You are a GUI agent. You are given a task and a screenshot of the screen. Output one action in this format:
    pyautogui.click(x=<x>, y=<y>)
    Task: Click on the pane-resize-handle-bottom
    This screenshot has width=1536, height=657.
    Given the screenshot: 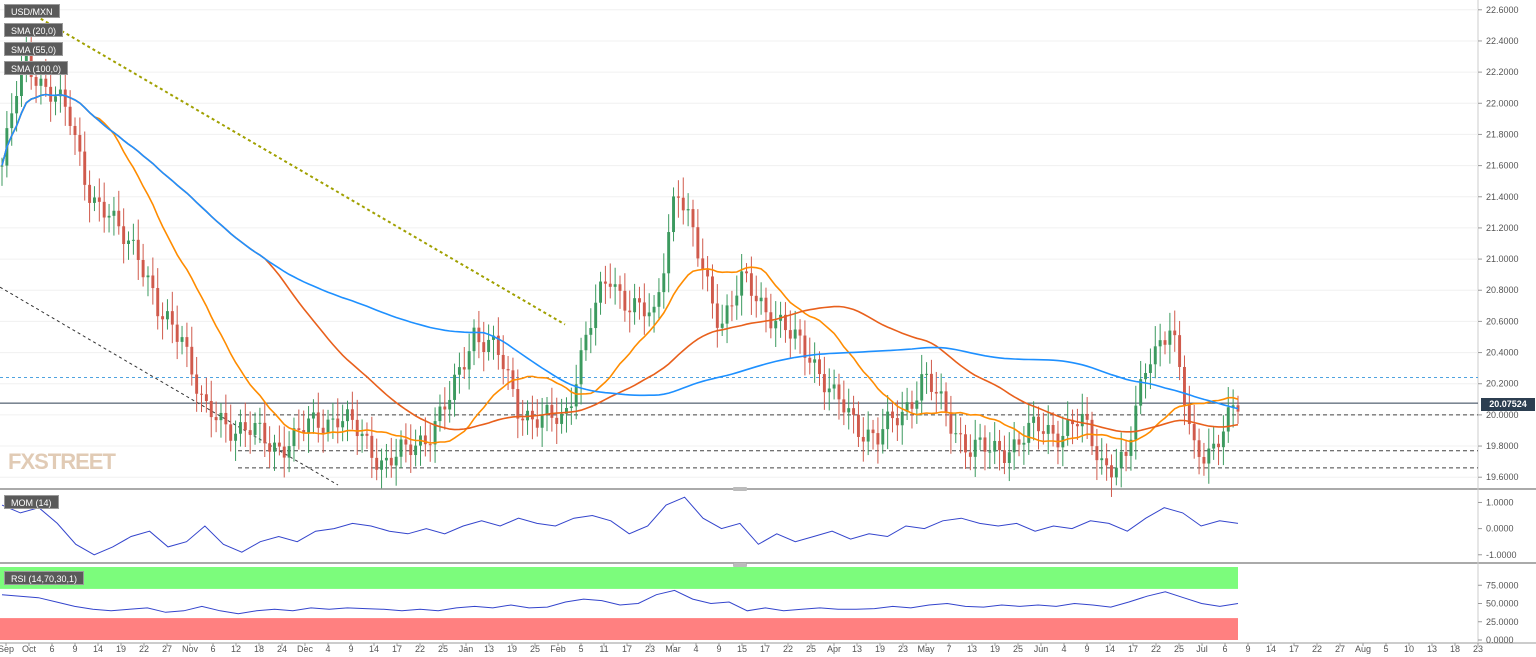 What is the action you would take?
    pyautogui.click(x=740, y=565)
    